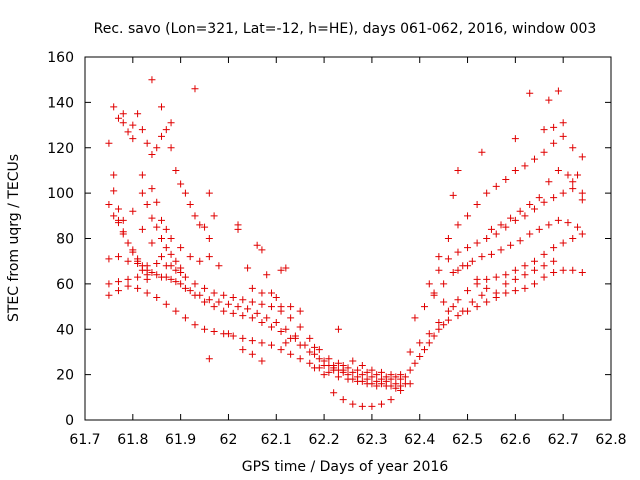 This screenshot has width=640, height=480. What do you see at coordinates (563, 440) in the screenshot?
I see `x-tick-label: 62.7` at bounding box center [563, 440].